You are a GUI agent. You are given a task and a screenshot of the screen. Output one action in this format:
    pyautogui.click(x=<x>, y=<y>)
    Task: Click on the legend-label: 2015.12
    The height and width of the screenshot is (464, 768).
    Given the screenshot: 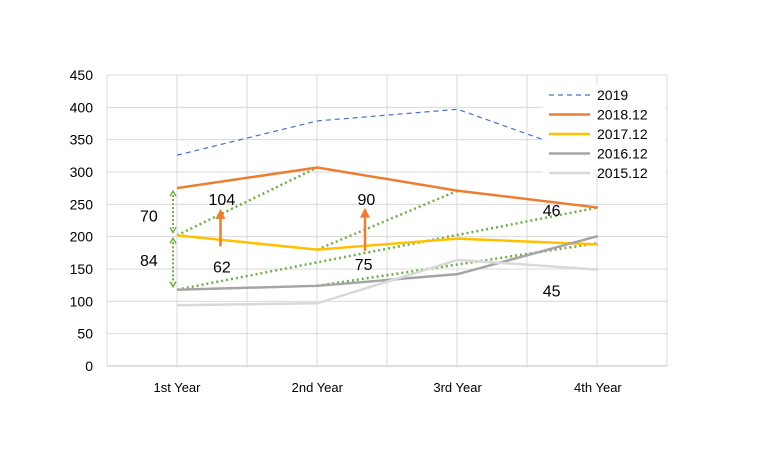 What is the action you would take?
    pyautogui.click(x=622, y=173)
    